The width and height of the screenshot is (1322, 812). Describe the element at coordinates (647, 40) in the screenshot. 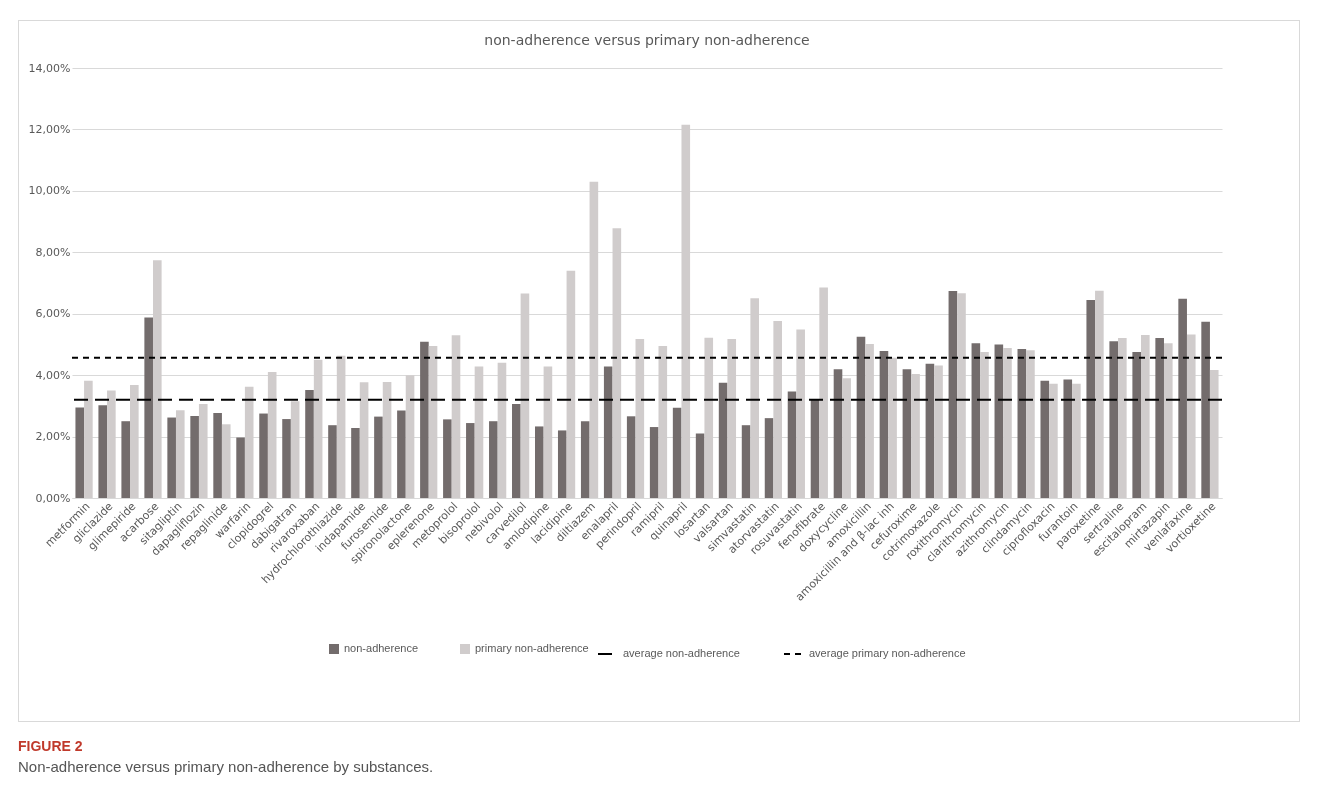

I see `chart-title: non-adherence versus primary non-adherence` at that location.